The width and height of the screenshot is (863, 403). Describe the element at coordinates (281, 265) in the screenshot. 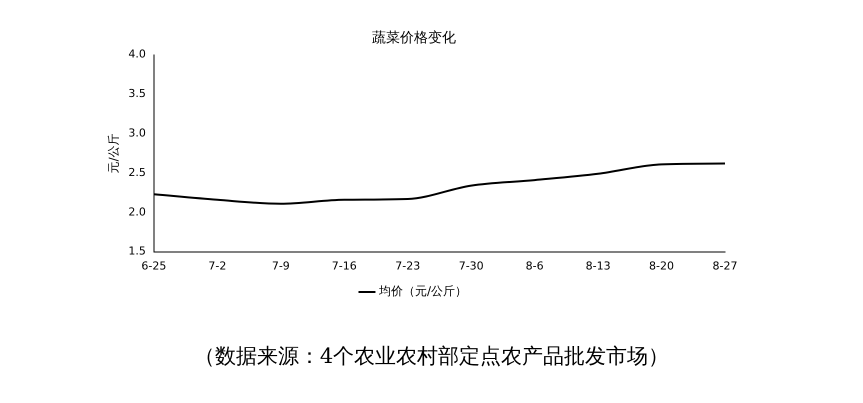

I see `x-tick-label: 7-9` at that location.